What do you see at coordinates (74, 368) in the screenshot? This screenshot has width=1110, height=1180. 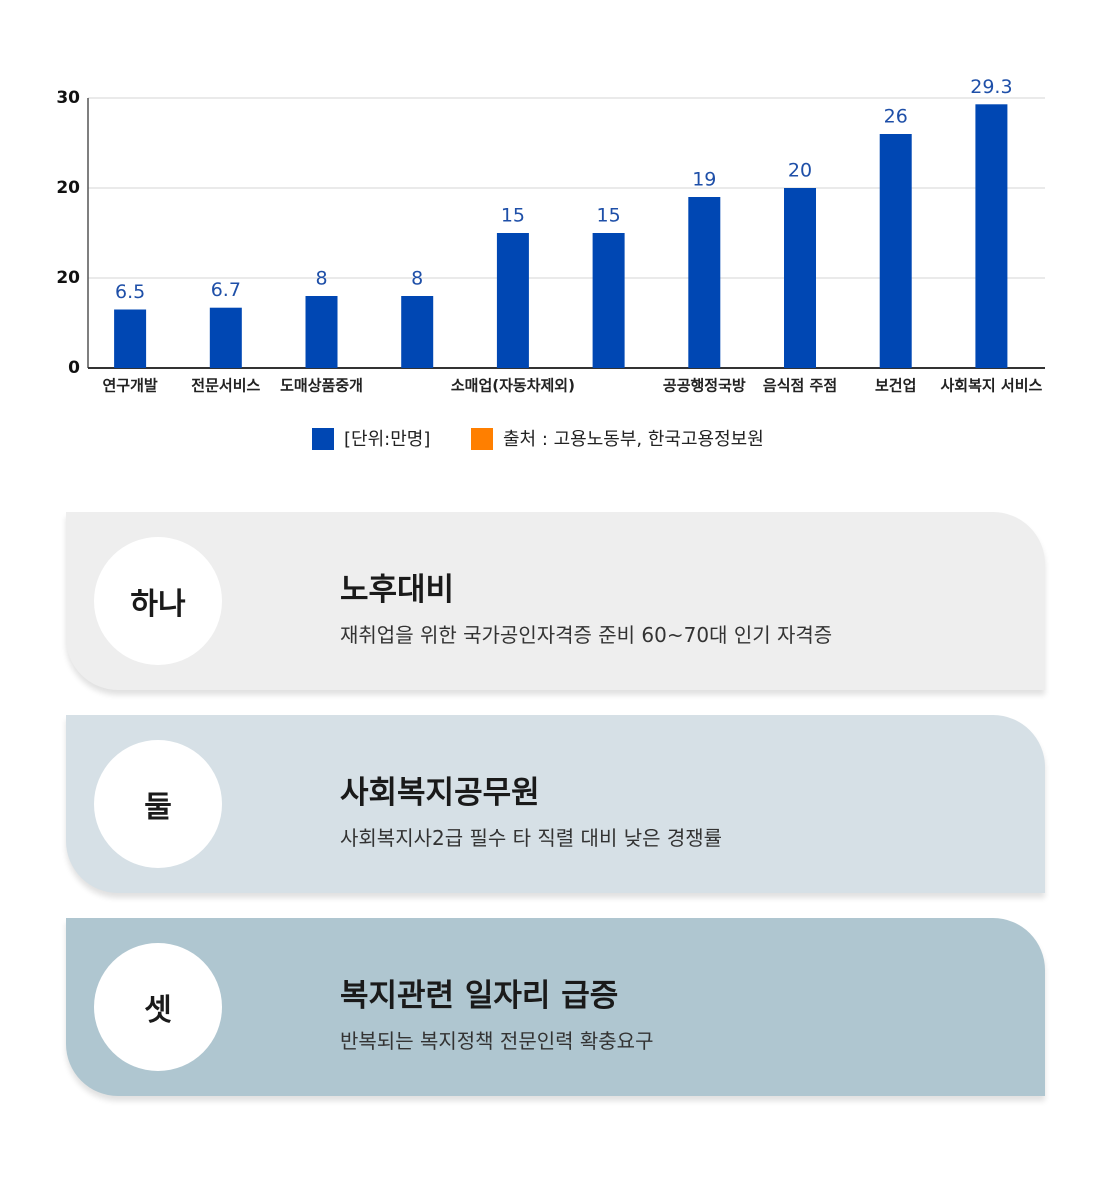 I see `y-tick-label: 0` at bounding box center [74, 368].